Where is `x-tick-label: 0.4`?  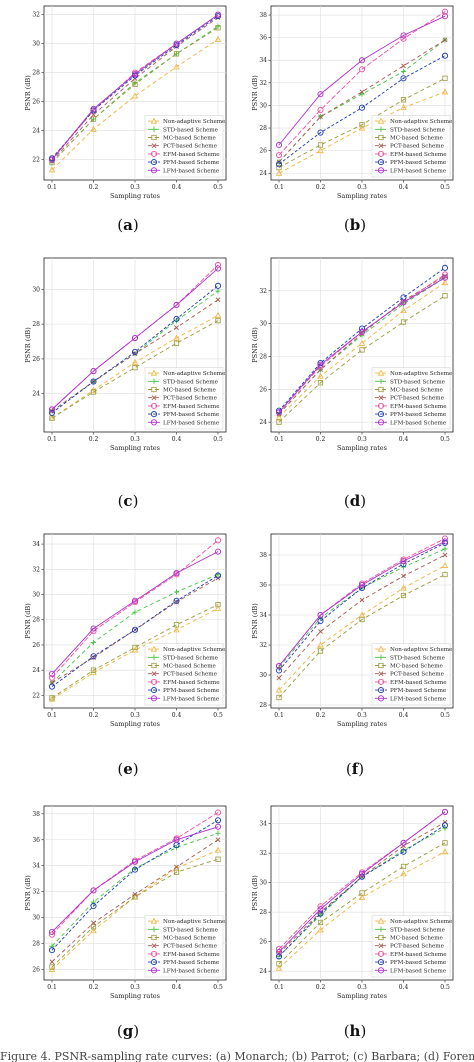
x-tick-label: 0.4 is located at coordinates (177, 187).